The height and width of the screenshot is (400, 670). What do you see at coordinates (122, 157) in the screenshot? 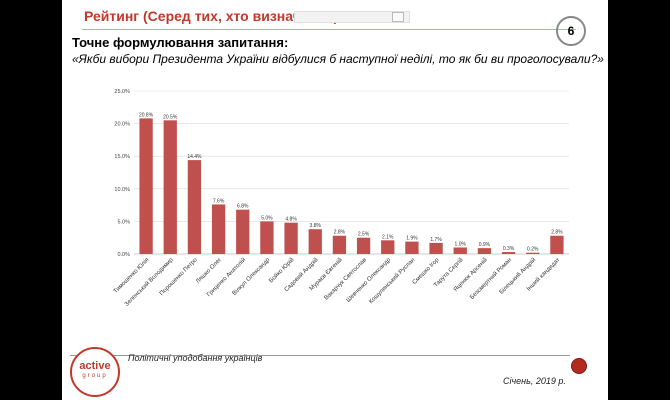
I see `y-tick-label: 15.0%` at bounding box center [122, 157].